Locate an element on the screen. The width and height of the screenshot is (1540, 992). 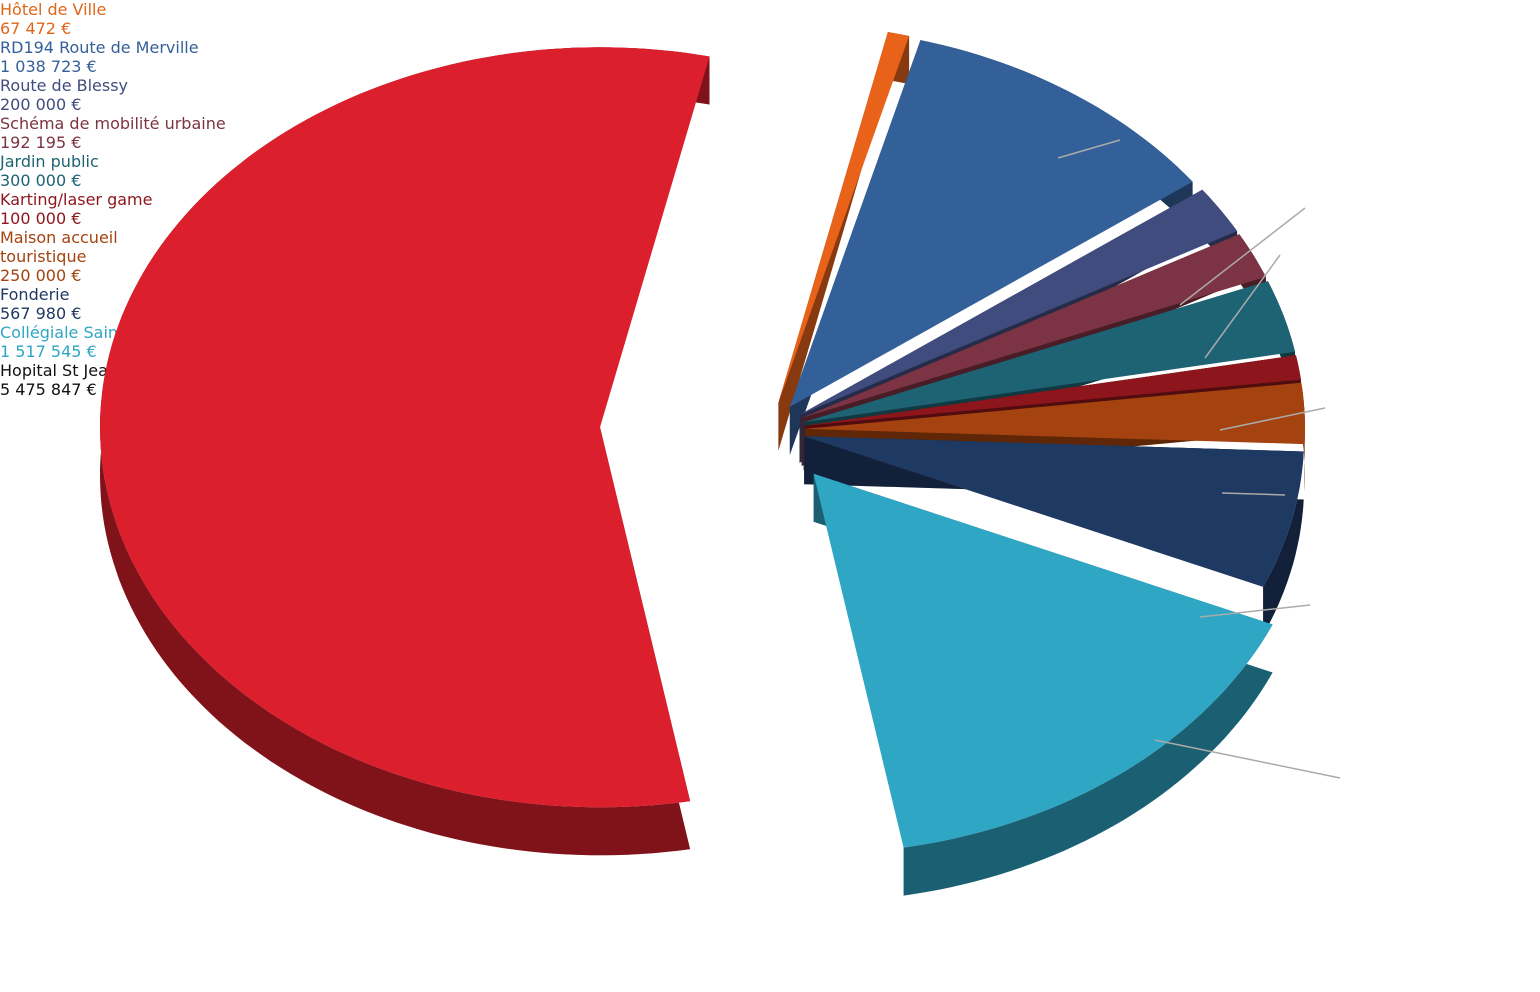
label-name: Route de Blessy is located at coordinates (64, 85).